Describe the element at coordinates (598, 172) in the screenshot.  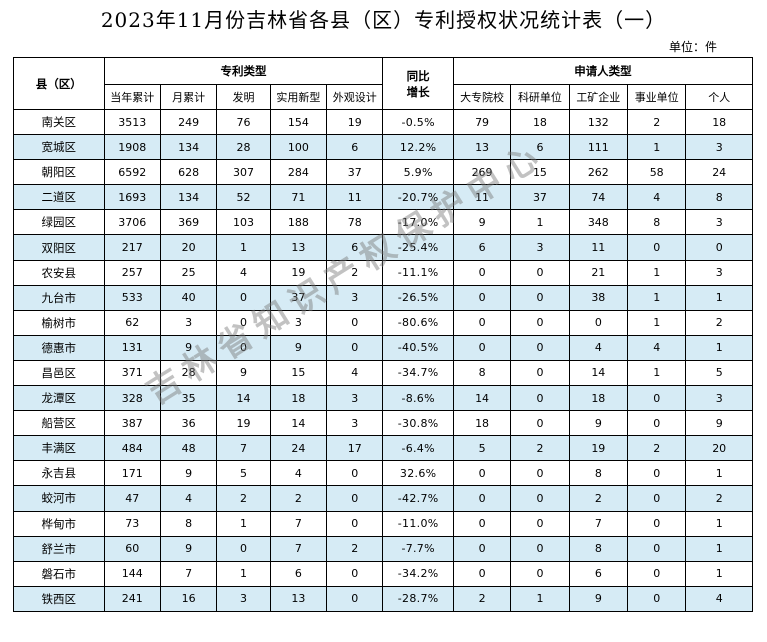
I see `value-cell: 262` at that location.